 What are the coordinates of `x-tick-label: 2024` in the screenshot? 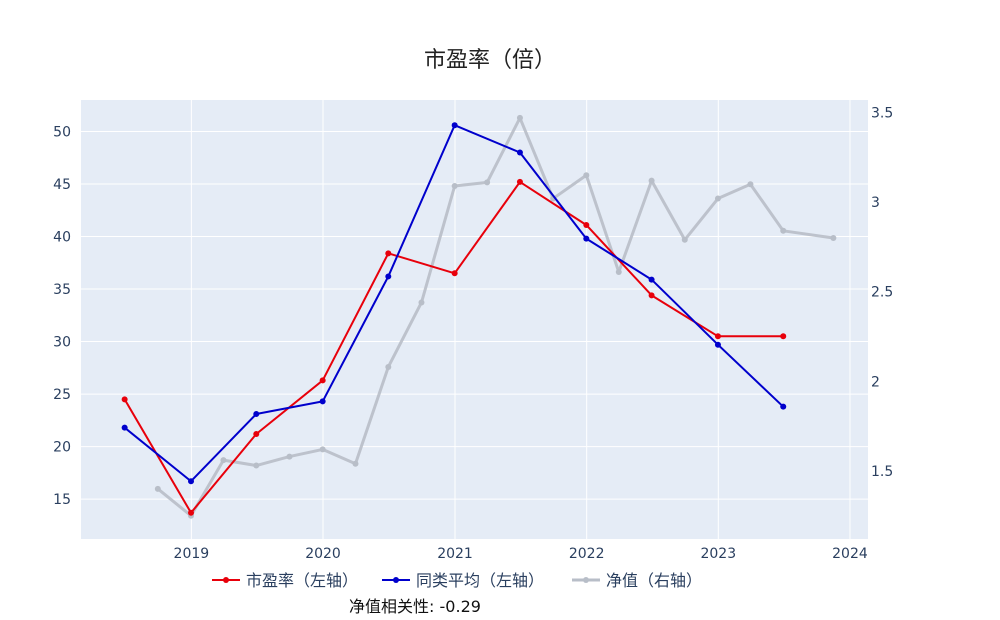 It's located at (850, 554).